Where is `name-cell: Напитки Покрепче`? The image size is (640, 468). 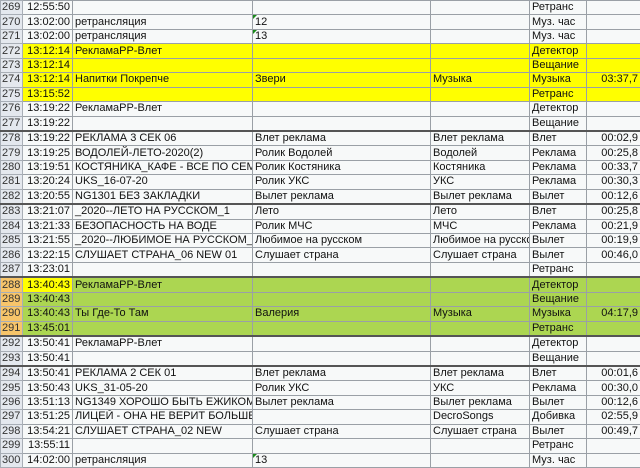 name-cell: Напитки Покрепче is located at coordinates (163, 80).